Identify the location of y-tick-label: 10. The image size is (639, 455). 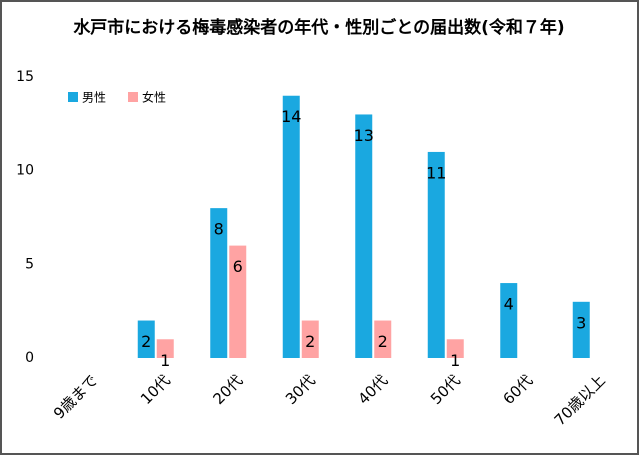
(25, 171).